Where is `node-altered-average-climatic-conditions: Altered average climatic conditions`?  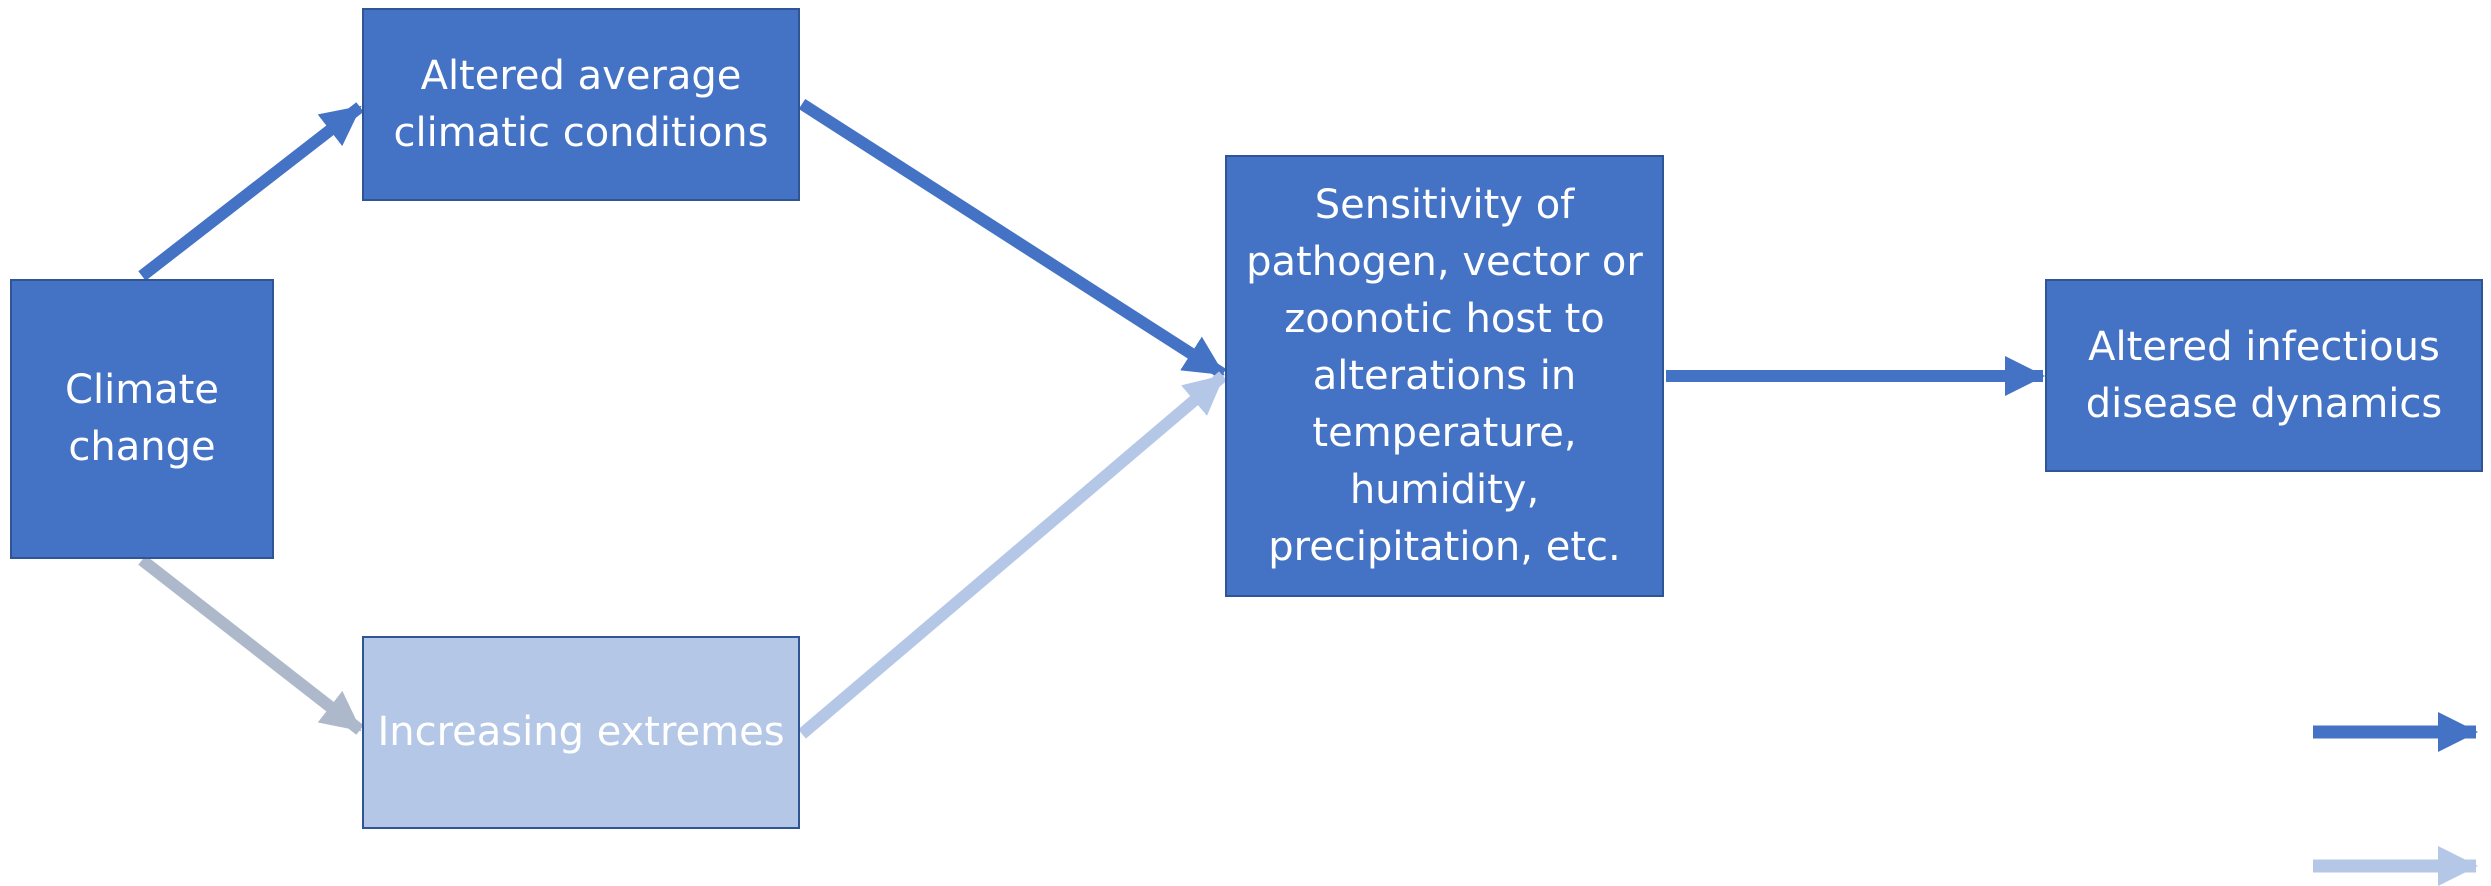
node-altered-average-climatic-conditions: Altered average climatic conditions is located at coordinates (581, 104).